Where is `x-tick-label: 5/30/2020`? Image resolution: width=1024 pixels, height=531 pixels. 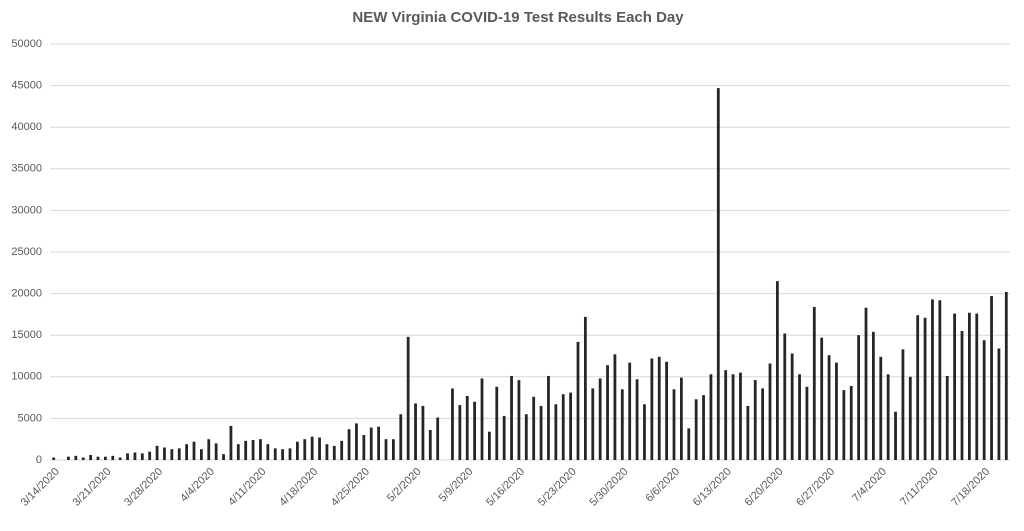 x-tick-label: 5/30/2020 is located at coordinates (608, 487).